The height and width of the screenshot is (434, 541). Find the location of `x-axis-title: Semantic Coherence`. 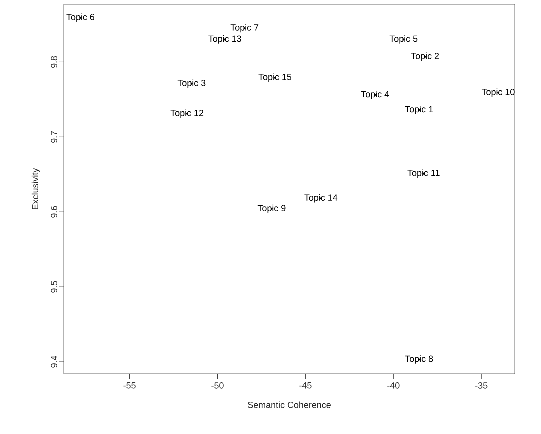

x-axis-title: Semantic Coherence is located at coordinates (289, 405).